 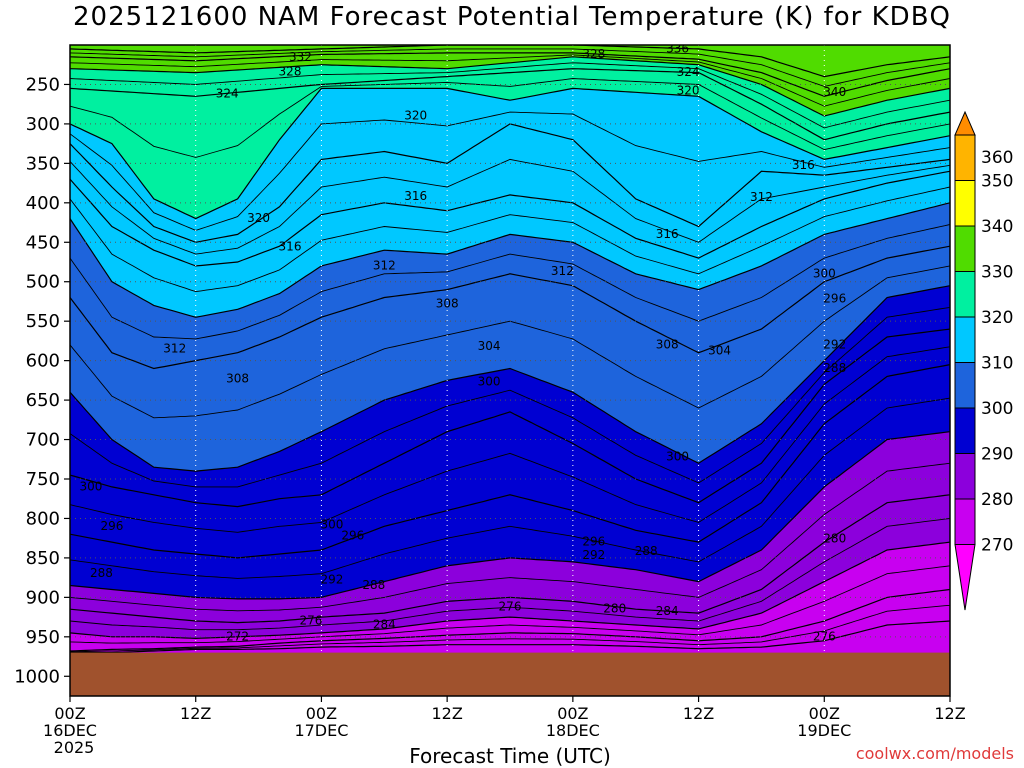 What do you see at coordinates (997, 318) in the screenshot?
I see `colorbar-label: 320` at bounding box center [997, 318].